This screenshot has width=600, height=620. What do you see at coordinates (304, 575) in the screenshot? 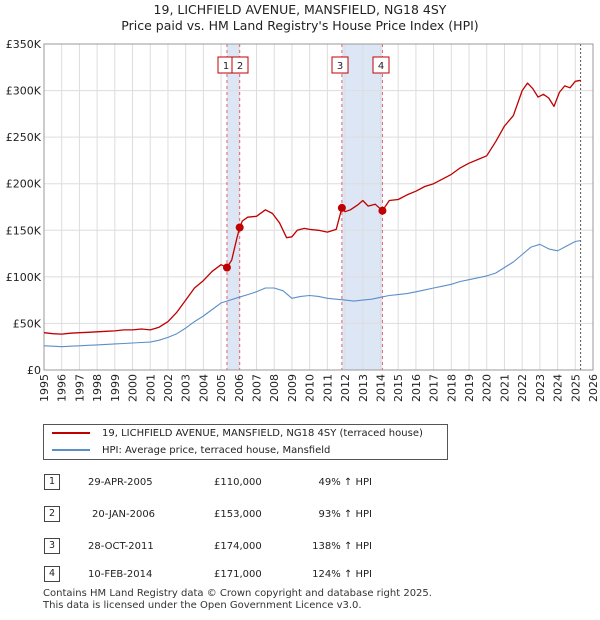
I see `transaction-row: 4 10-FEB-2014 £171,000 124% ↑ HPI` at bounding box center [304, 575].